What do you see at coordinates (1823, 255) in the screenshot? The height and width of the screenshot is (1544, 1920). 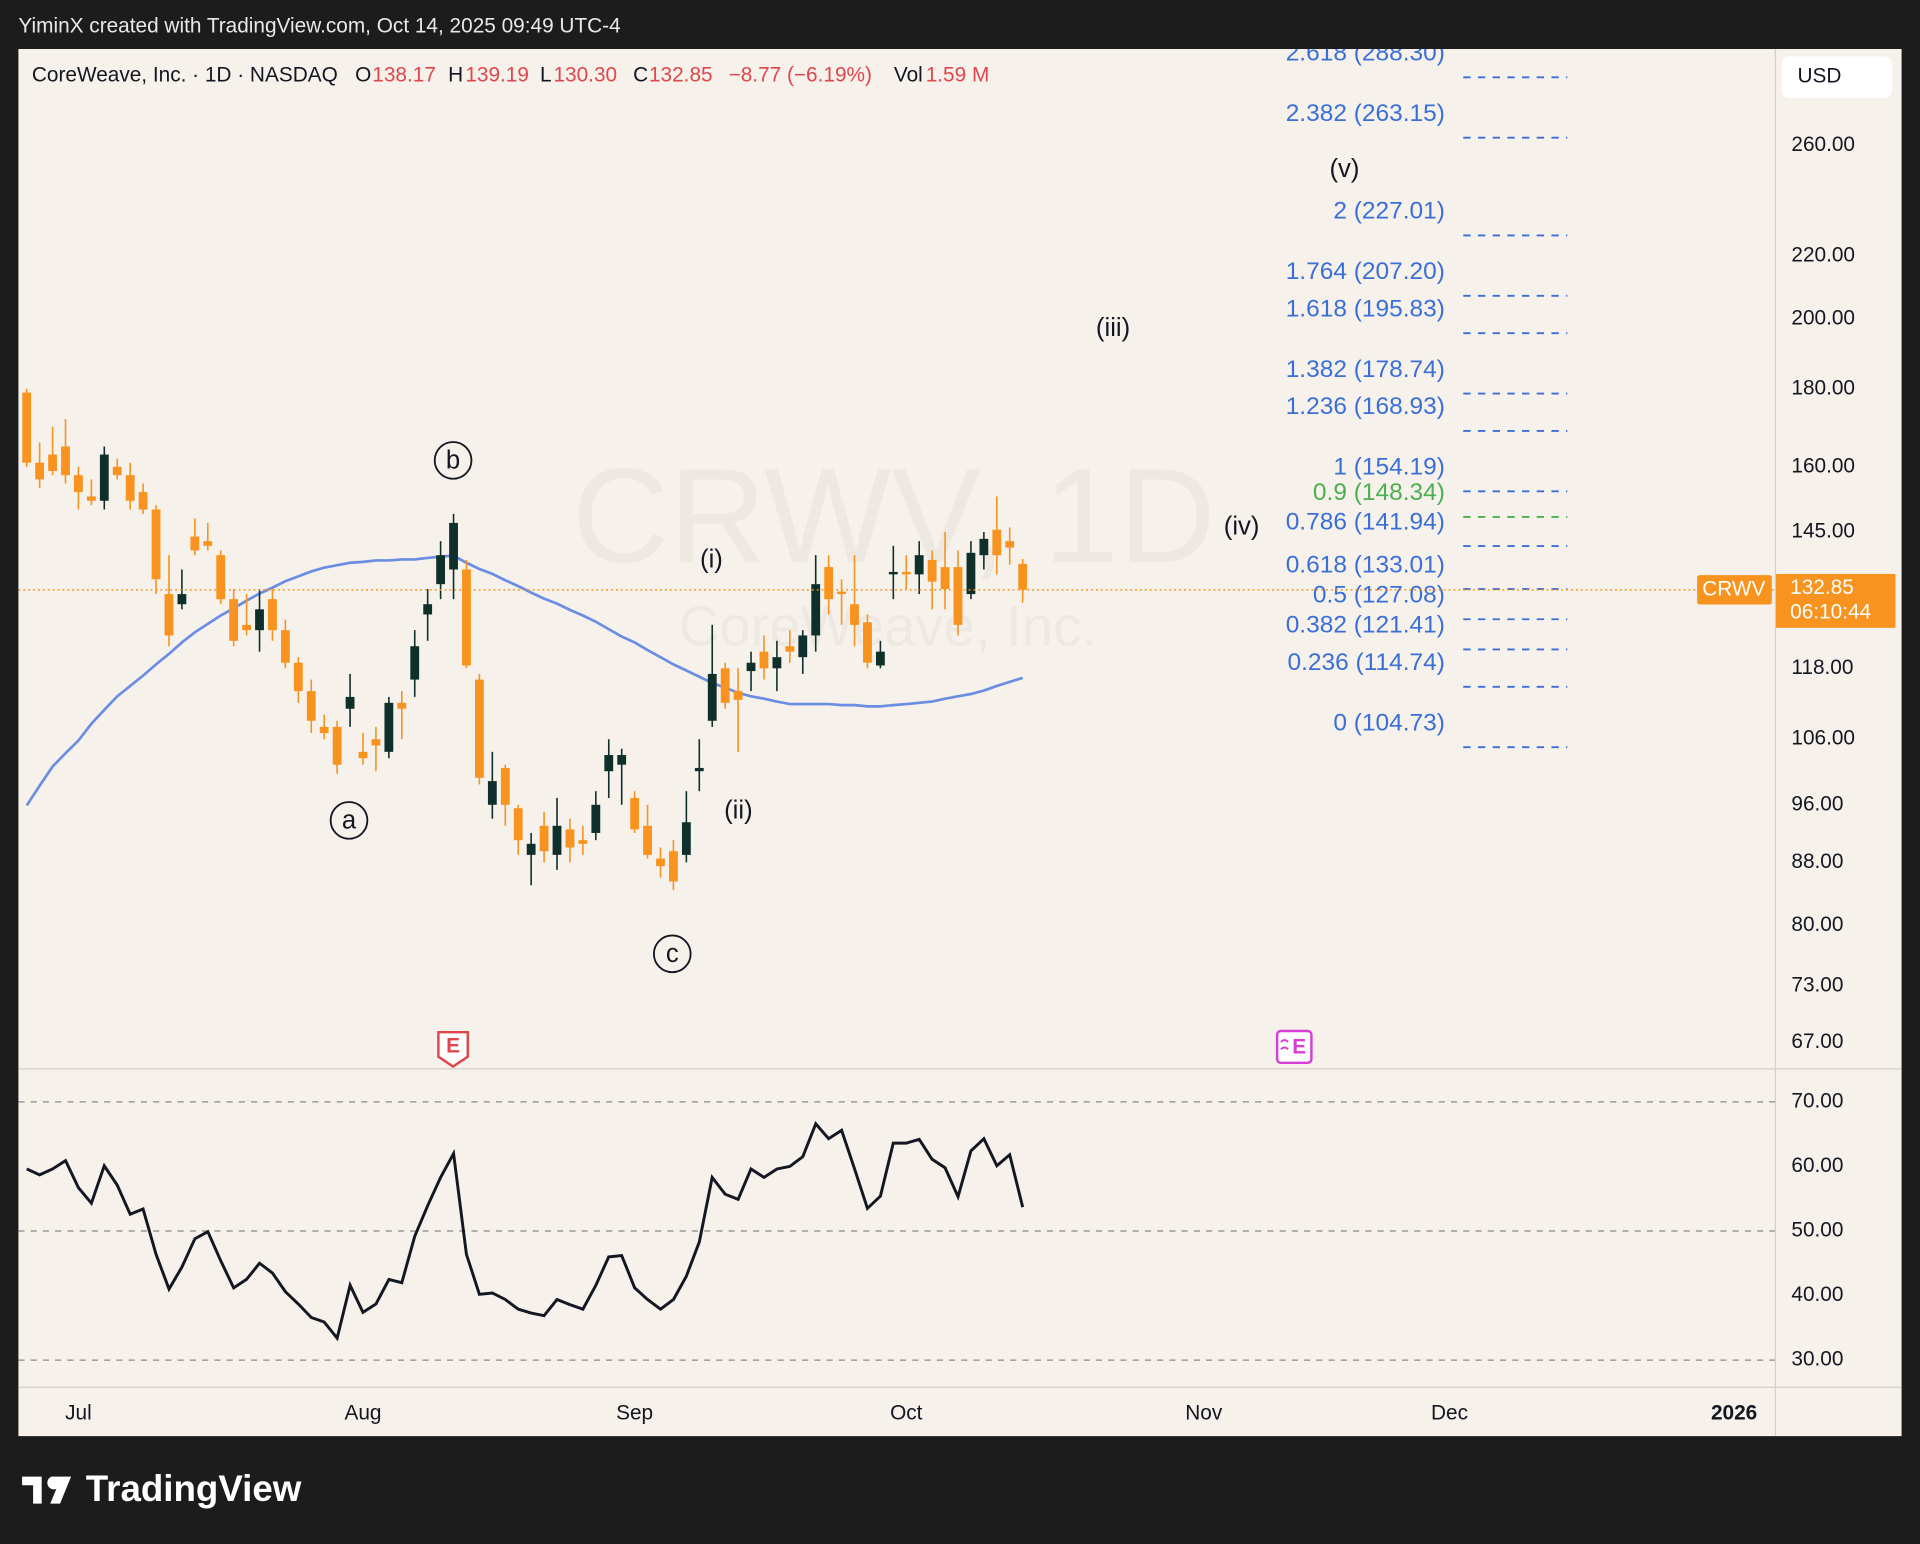 I see `y-tick-label: 220.00` at bounding box center [1823, 255].